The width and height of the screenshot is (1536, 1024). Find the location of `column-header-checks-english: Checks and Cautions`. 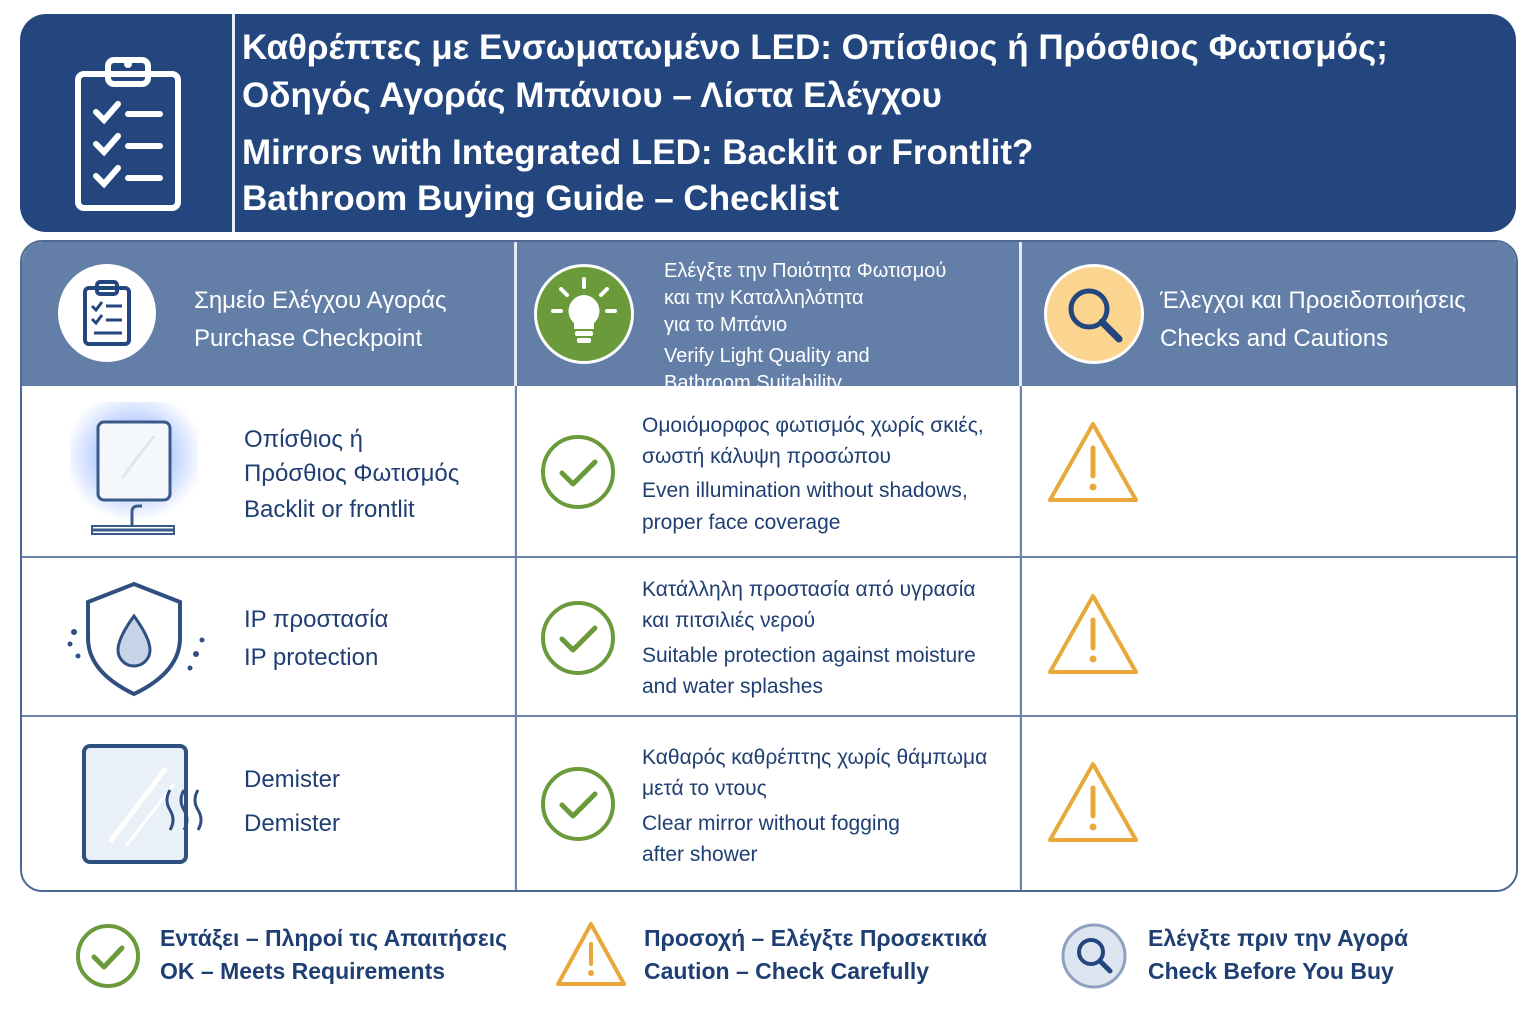

column-header-checks-english: Checks and Cautions is located at coordinates (1274, 338).